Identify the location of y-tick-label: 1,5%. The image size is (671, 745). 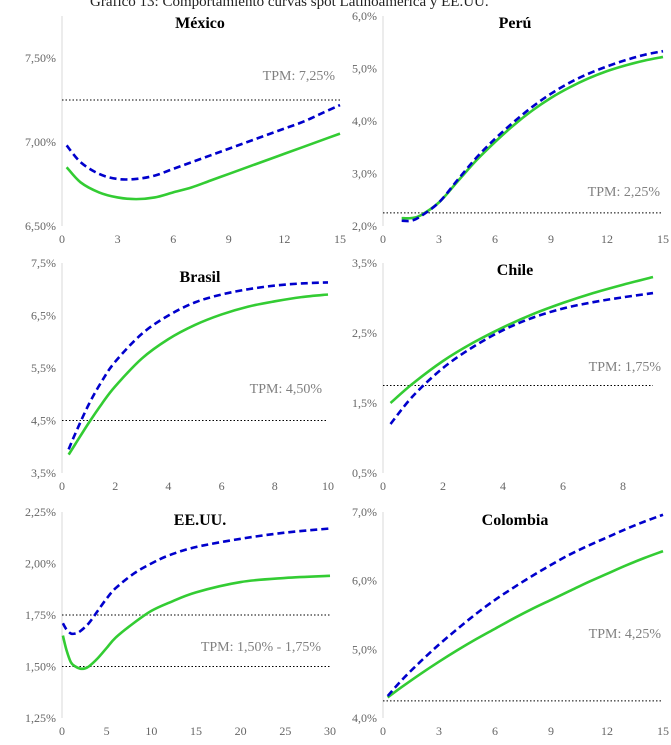
(364, 403).